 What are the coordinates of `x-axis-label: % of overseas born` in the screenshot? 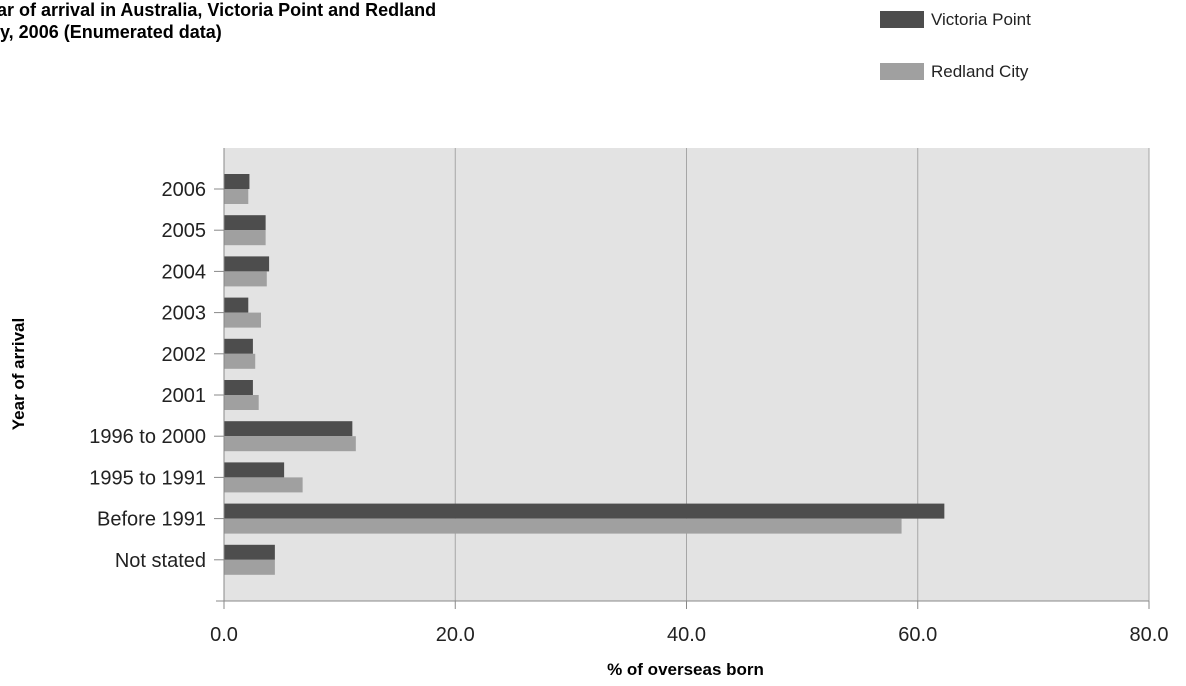 It's located at (685, 669).